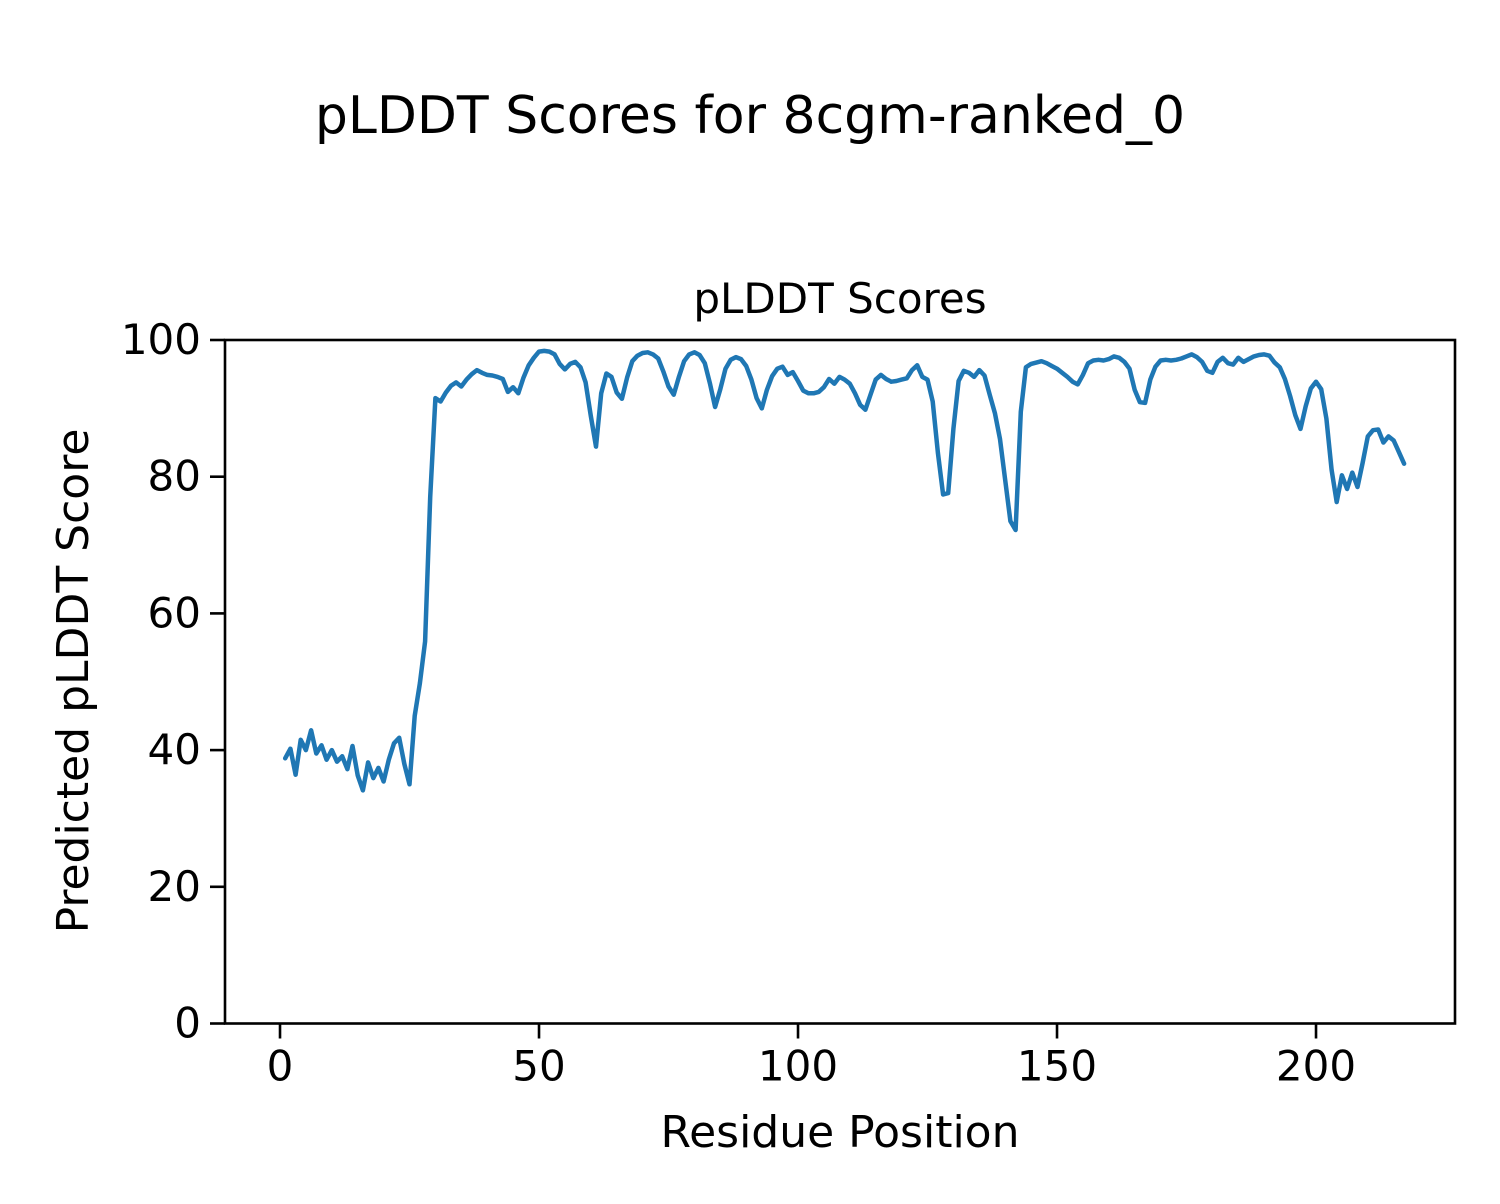 This screenshot has height=1204, width=1500. Describe the element at coordinates (174, 749) in the screenshot. I see `y-tick-label: 40` at that location.